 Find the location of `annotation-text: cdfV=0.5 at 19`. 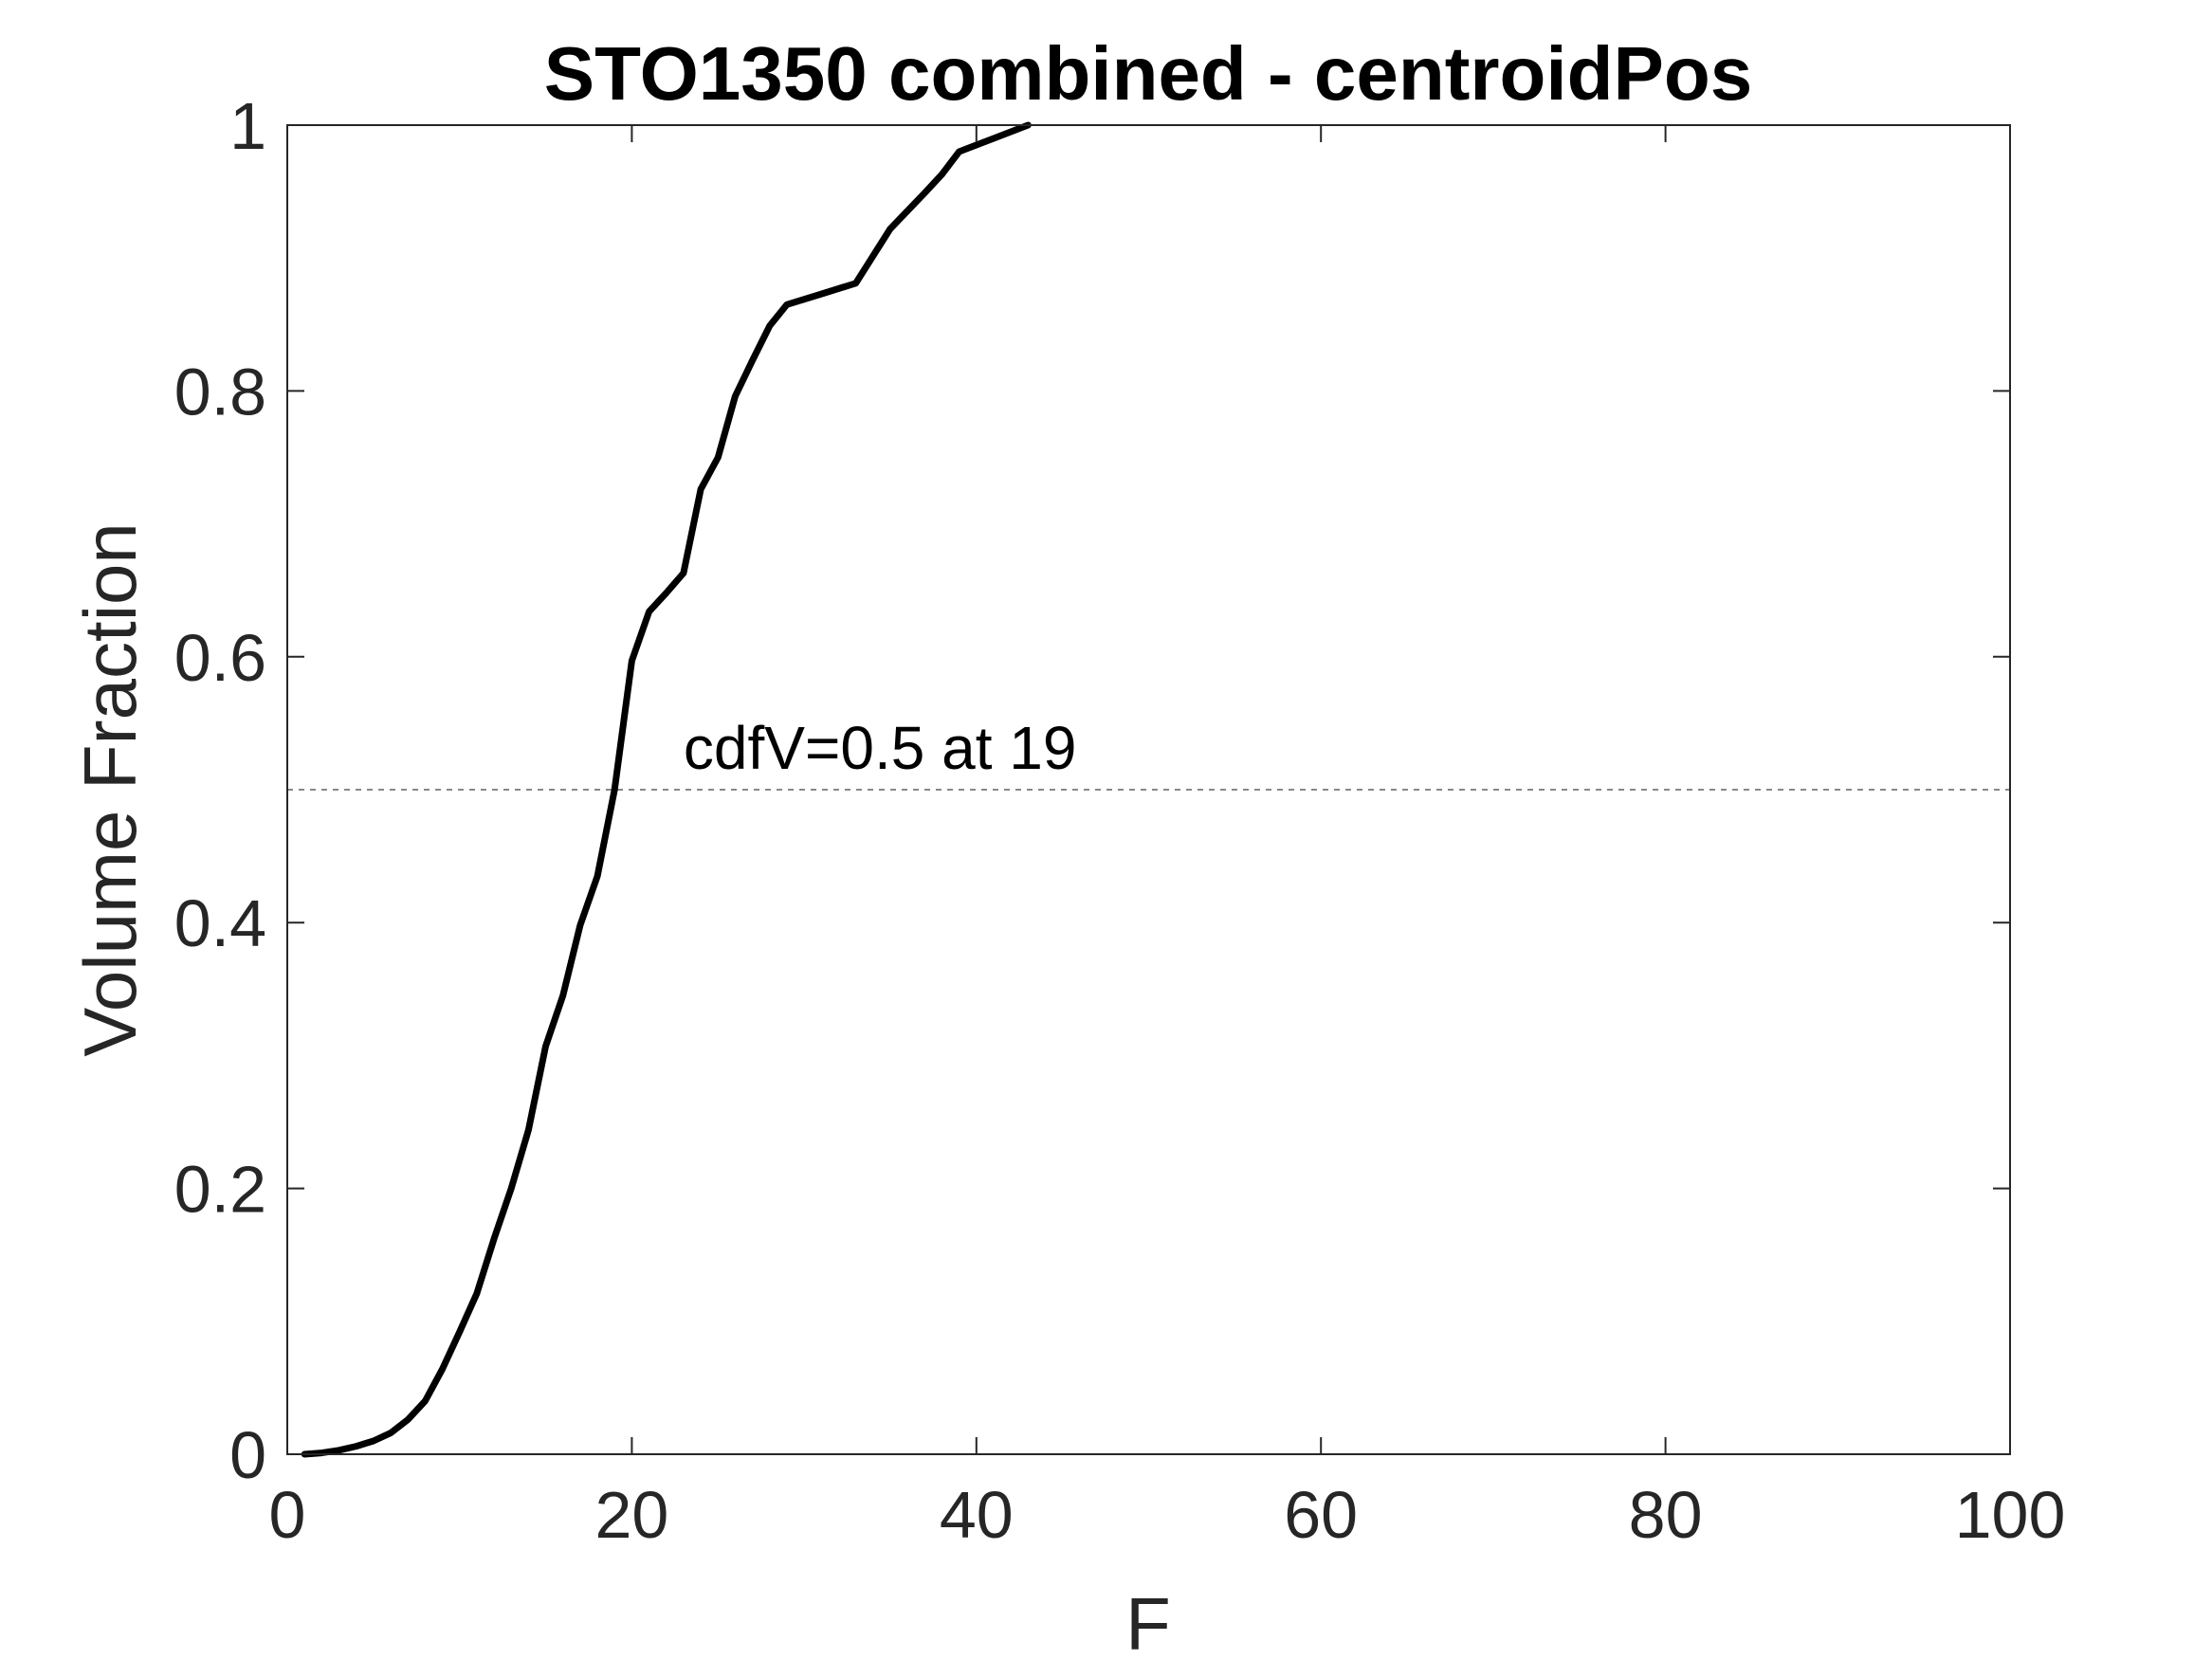

annotation-text: cdfV=0.5 at 19 is located at coordinates (880, 748).